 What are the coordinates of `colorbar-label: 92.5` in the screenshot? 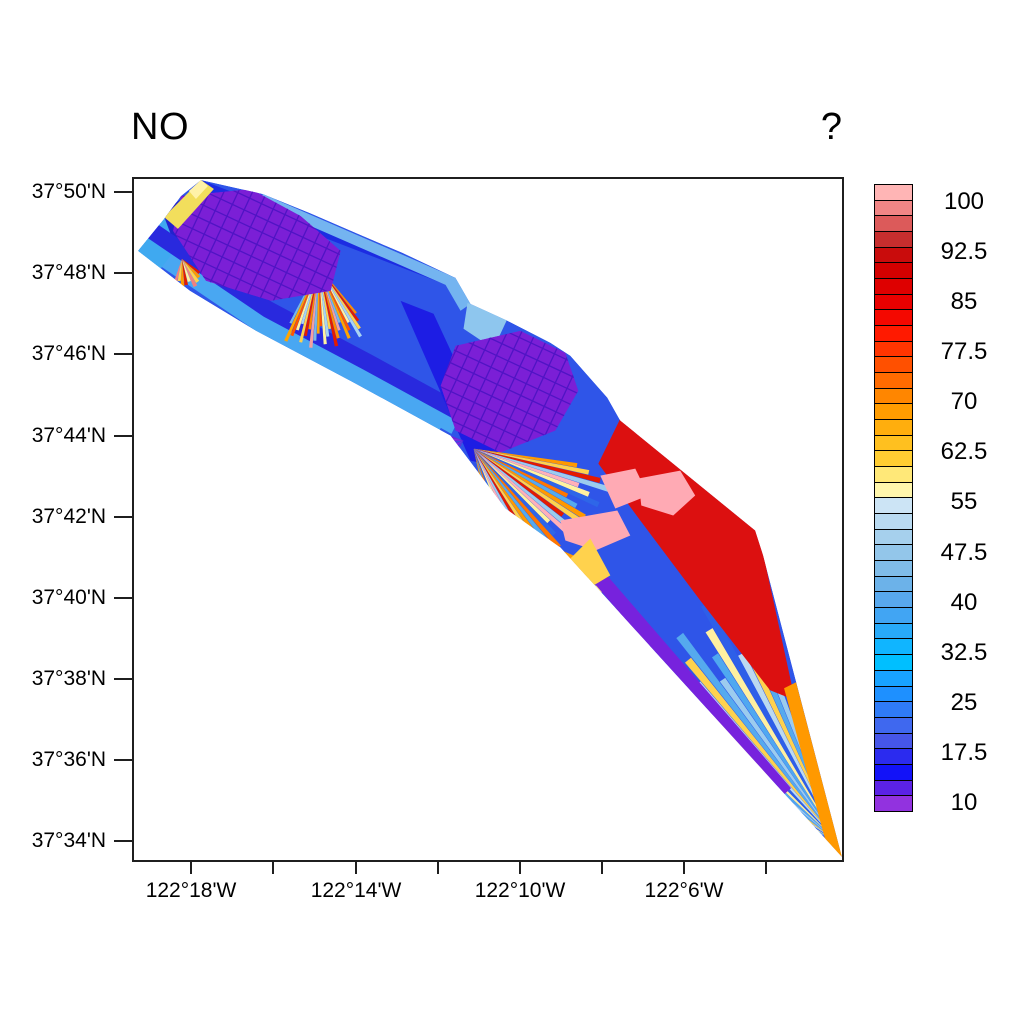 It's located at (964, 252).